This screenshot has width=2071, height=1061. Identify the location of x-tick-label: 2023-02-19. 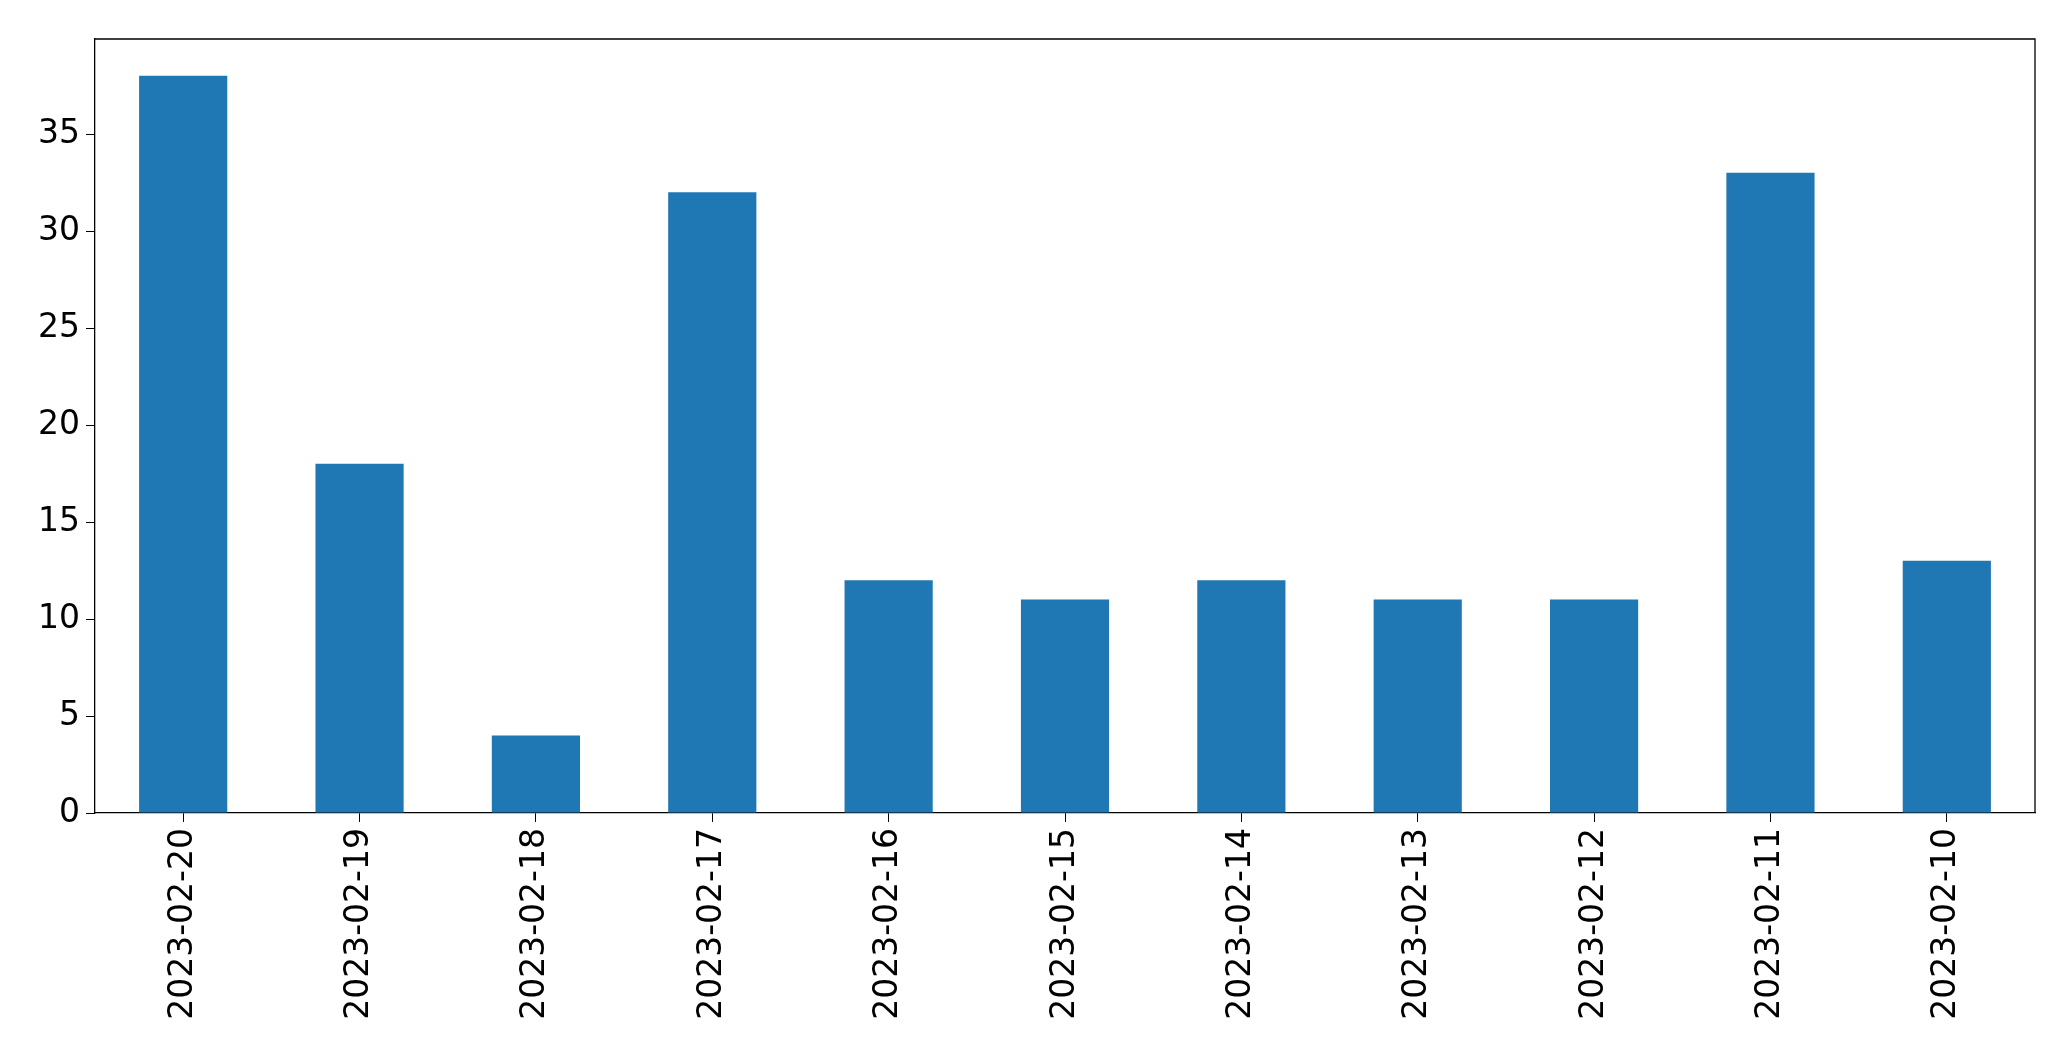
(357, 924).